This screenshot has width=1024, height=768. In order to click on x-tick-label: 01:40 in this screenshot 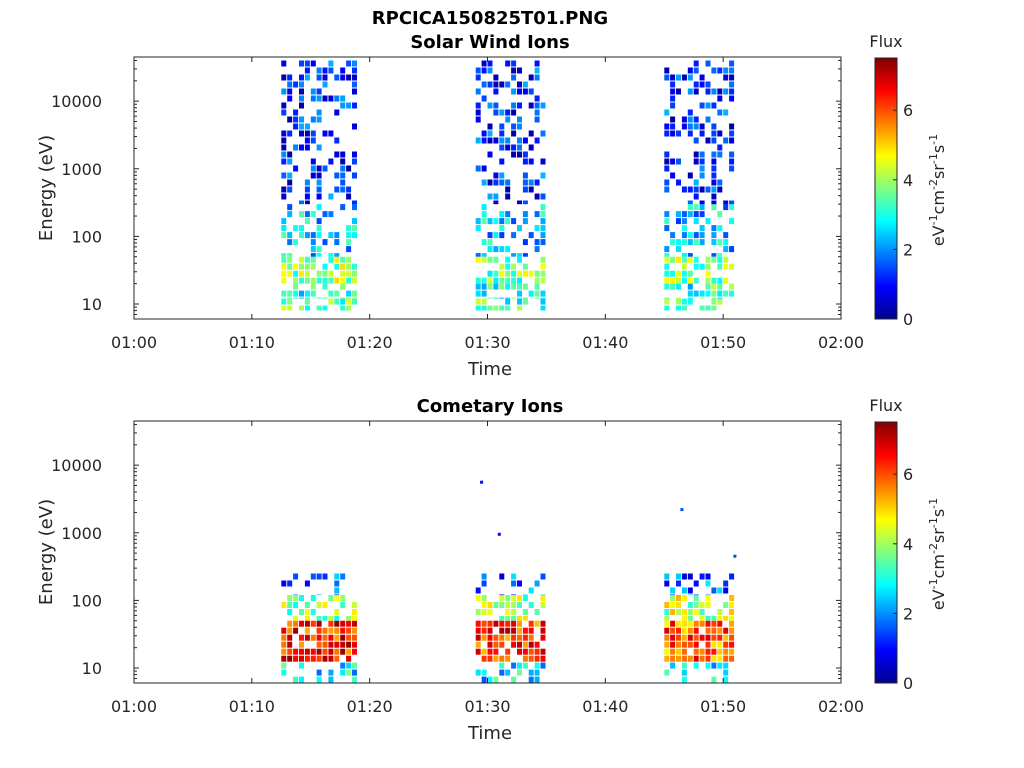, I will do `click(605, 342)`.